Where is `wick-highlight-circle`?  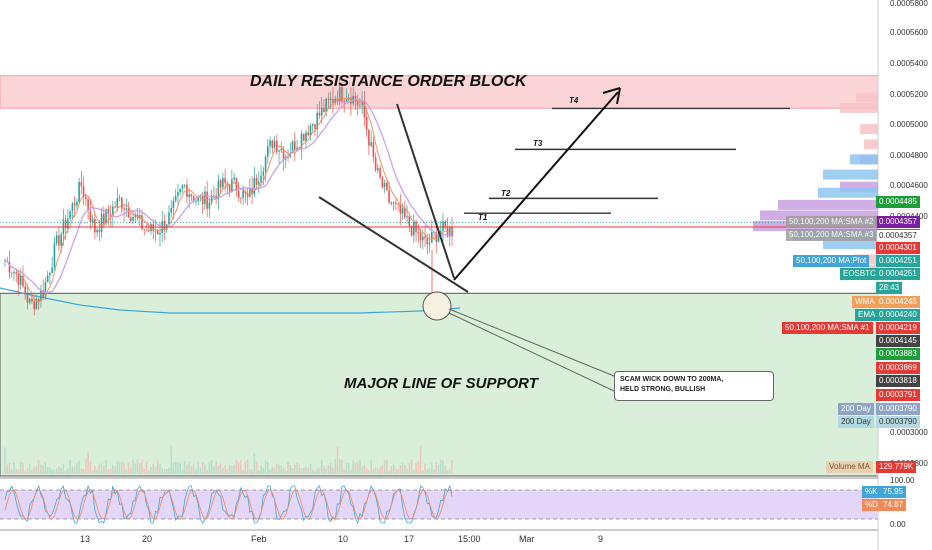 wick-highlight-circle is located at coordinates (437, 306).